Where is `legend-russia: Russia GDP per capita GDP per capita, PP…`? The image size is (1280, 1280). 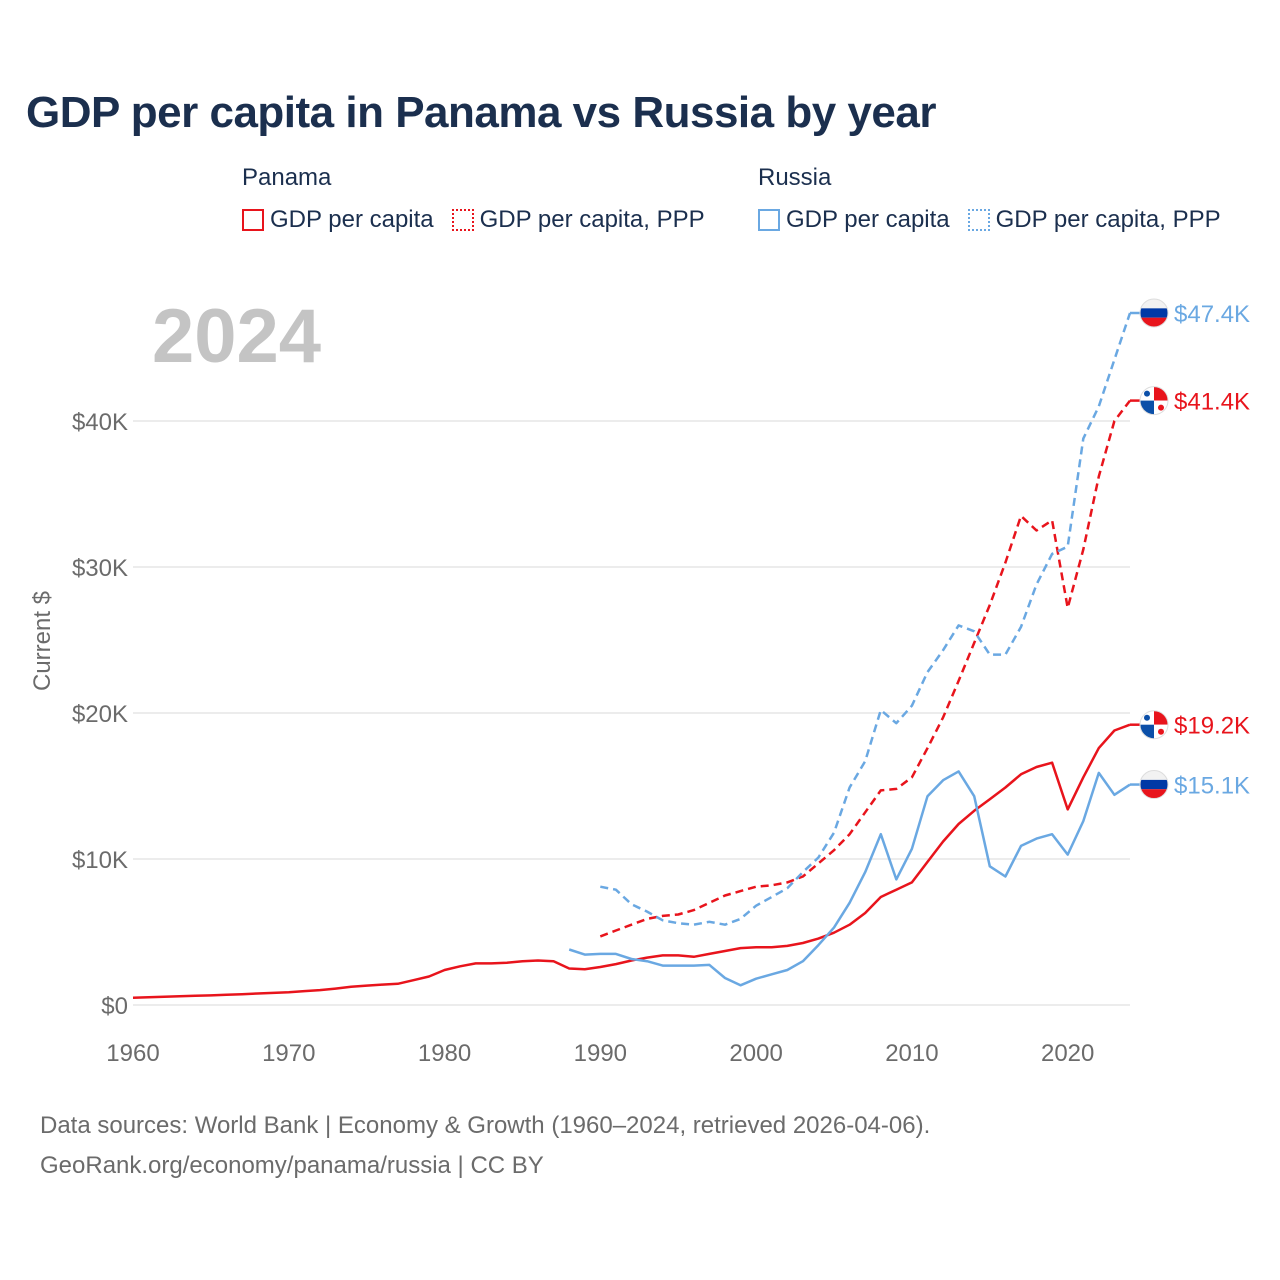 legend-russia: Russia GDP per capita GDP per capita, PP… is located at coordinates (989, 199).